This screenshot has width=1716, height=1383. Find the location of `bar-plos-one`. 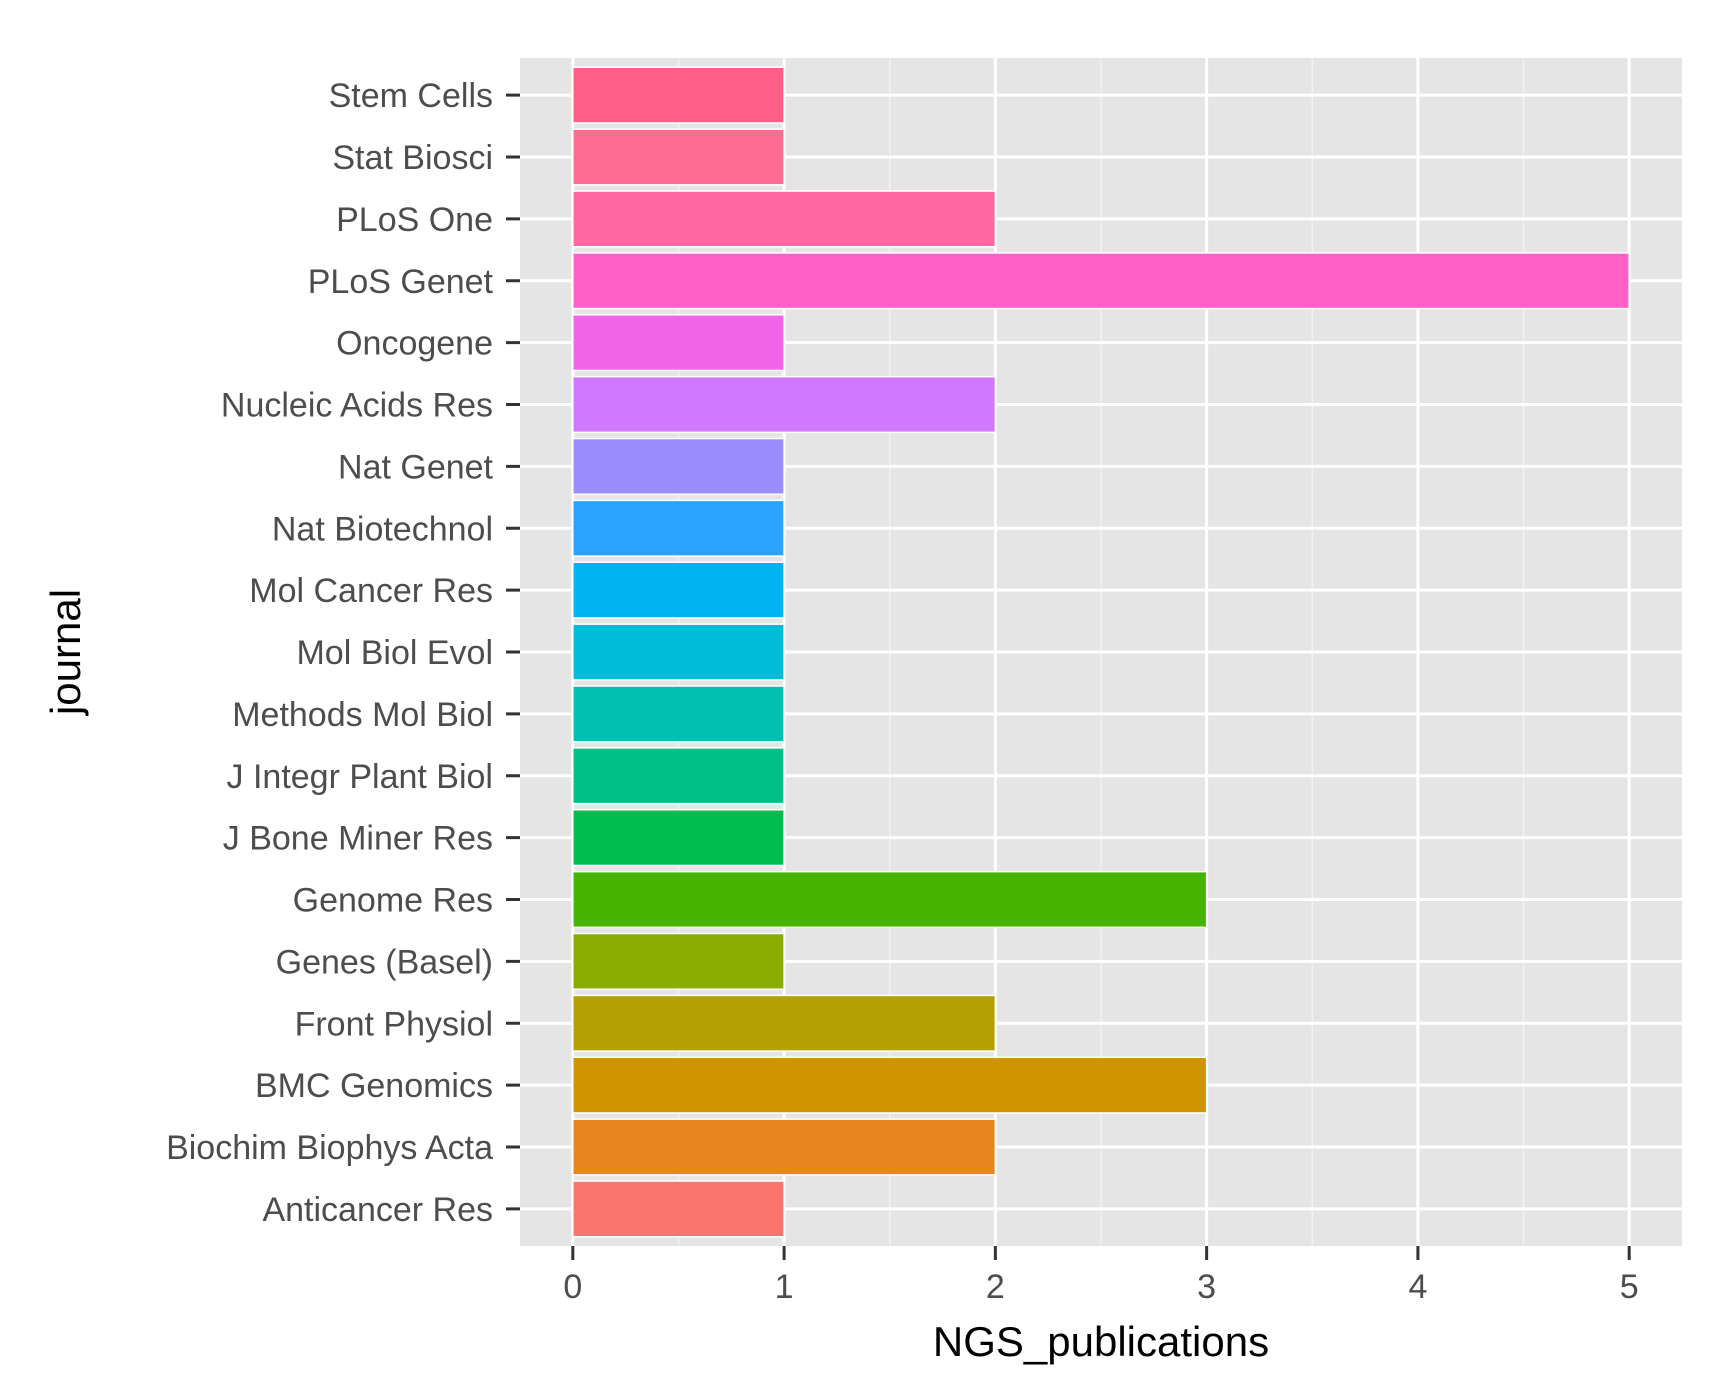

bar-plos-one is located at coordinates (784, 219).